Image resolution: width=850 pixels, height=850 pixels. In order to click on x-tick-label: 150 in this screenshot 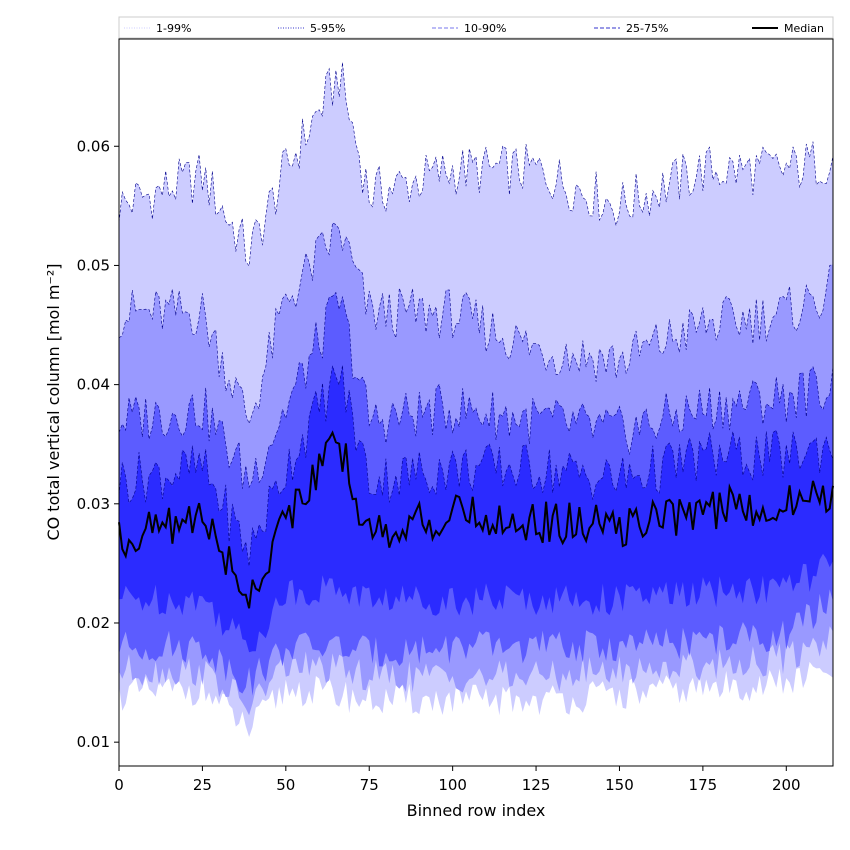, I will do `click(619, 785)`.